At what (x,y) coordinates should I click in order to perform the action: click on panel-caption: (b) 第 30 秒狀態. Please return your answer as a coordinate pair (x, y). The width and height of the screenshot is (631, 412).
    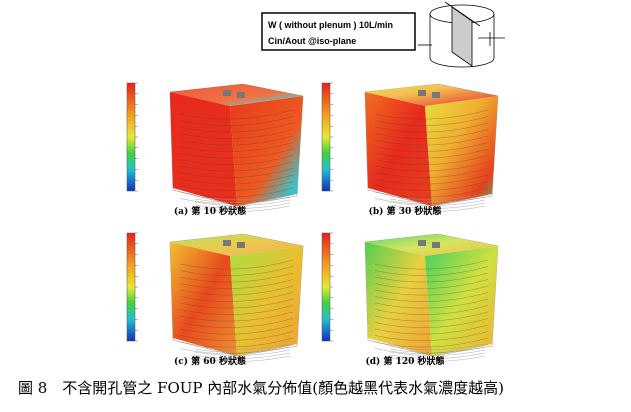
    Looking at the image, I should click on (405, 211).